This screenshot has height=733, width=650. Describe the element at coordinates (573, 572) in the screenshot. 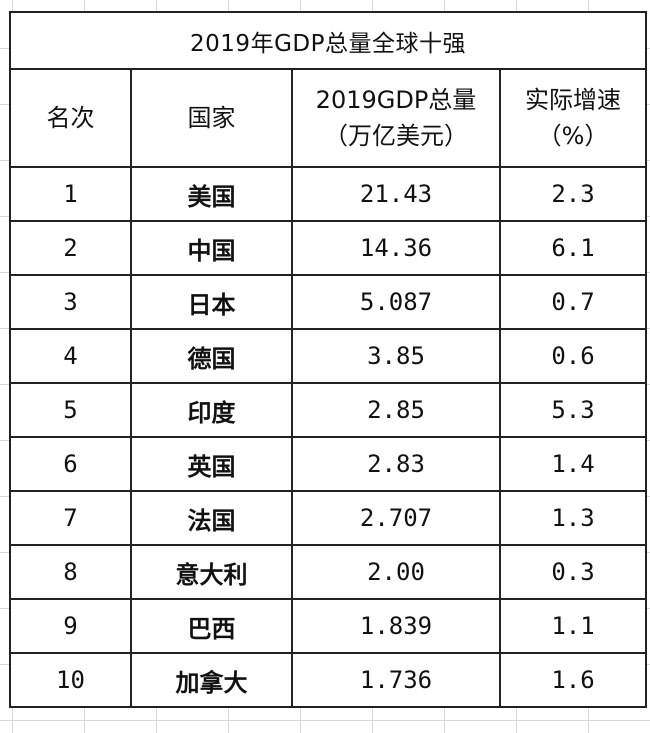

I see `cell-growth: 0.3` at that location.